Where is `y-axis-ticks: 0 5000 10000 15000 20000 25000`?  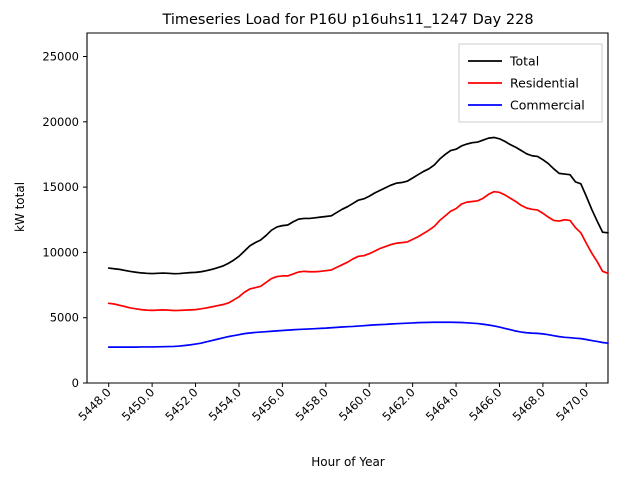
y-axis-ticks: 0 5000 10000 15000 20000 25000 is located at coordinates (64, 220).